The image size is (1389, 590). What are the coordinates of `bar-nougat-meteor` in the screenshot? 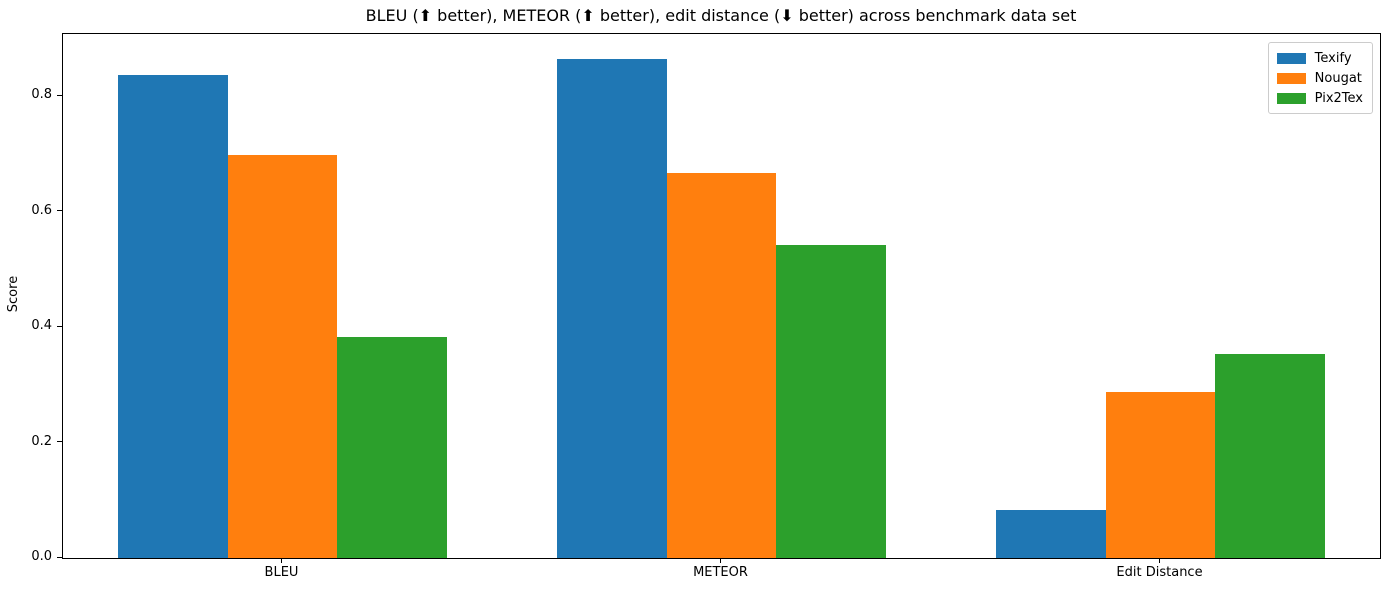 It's located at (721, 365).